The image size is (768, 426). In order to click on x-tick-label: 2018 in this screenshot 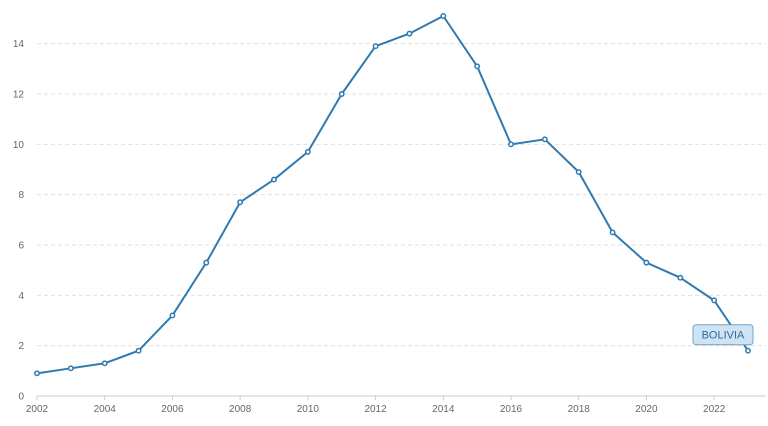, I will do `click(579, 409)`.